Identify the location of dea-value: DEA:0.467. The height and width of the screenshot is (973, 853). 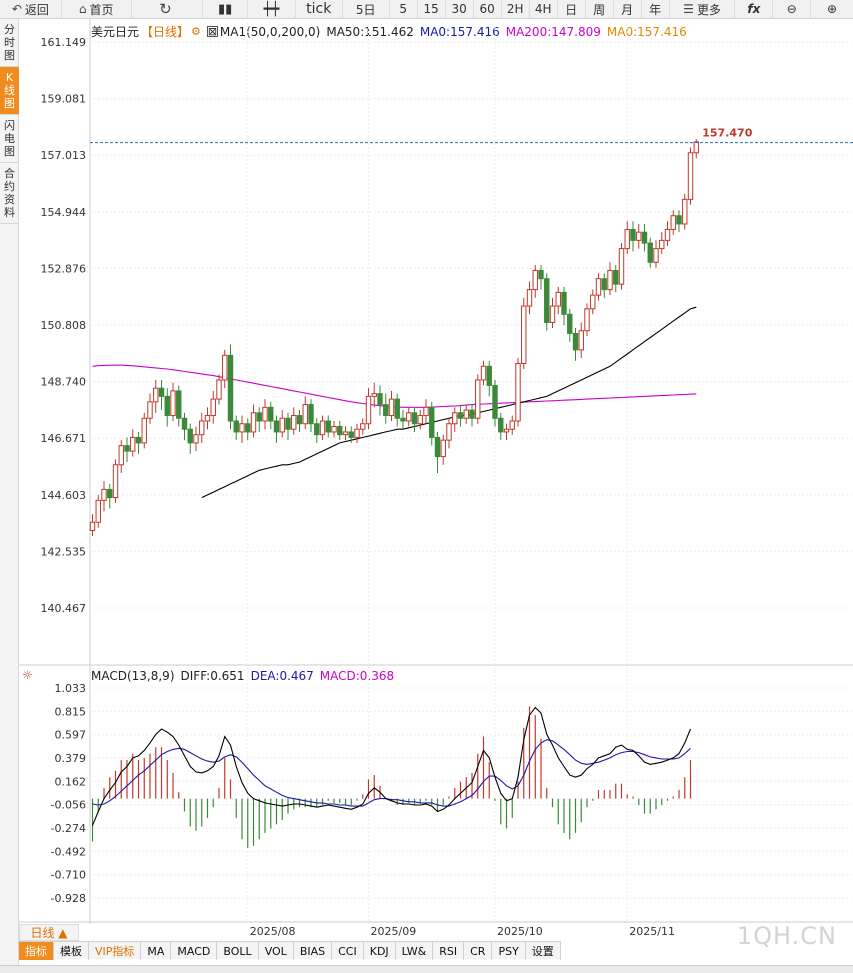
(282, 676).